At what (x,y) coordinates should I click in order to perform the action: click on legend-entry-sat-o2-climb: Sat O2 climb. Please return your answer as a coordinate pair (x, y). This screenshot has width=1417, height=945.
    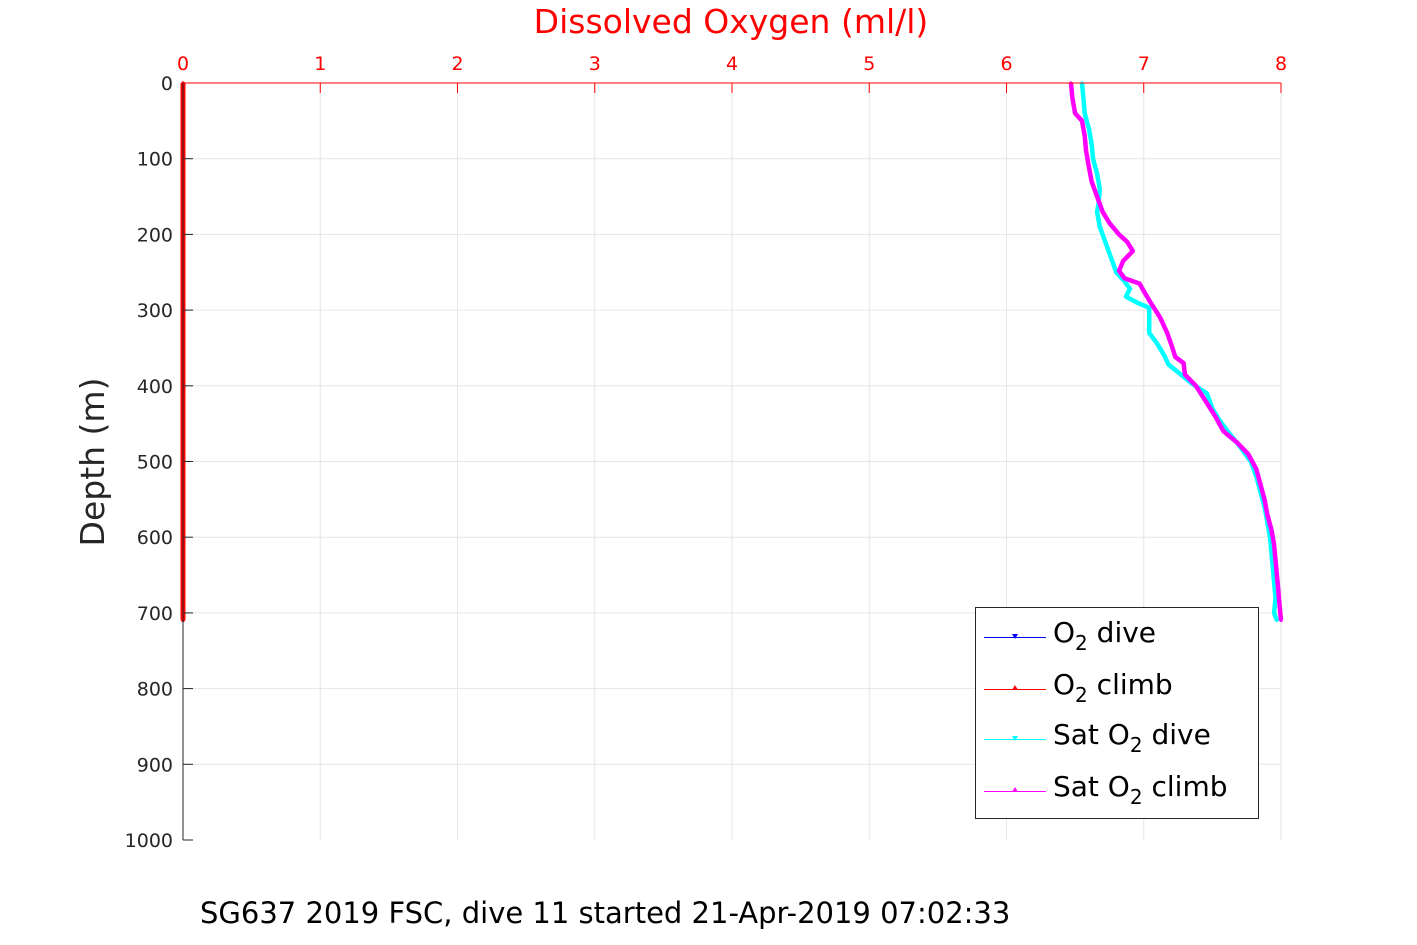
    Looking at the image, I should click on (1117, 785).